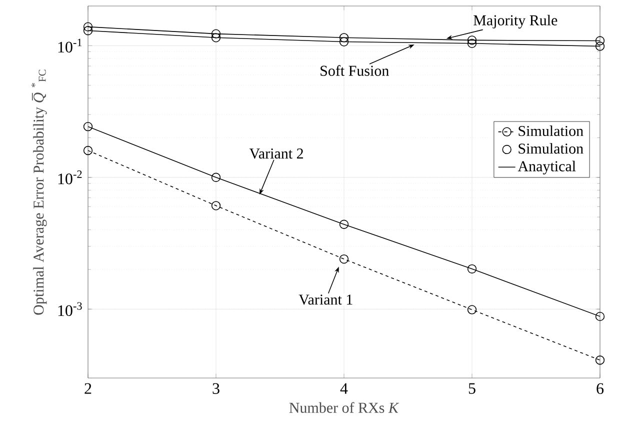 The width and height of the screenshot is (638, 437). Describe the element at coordinates (276, 153) in the screenshot. I see `annotation: Variant 2` at that location.